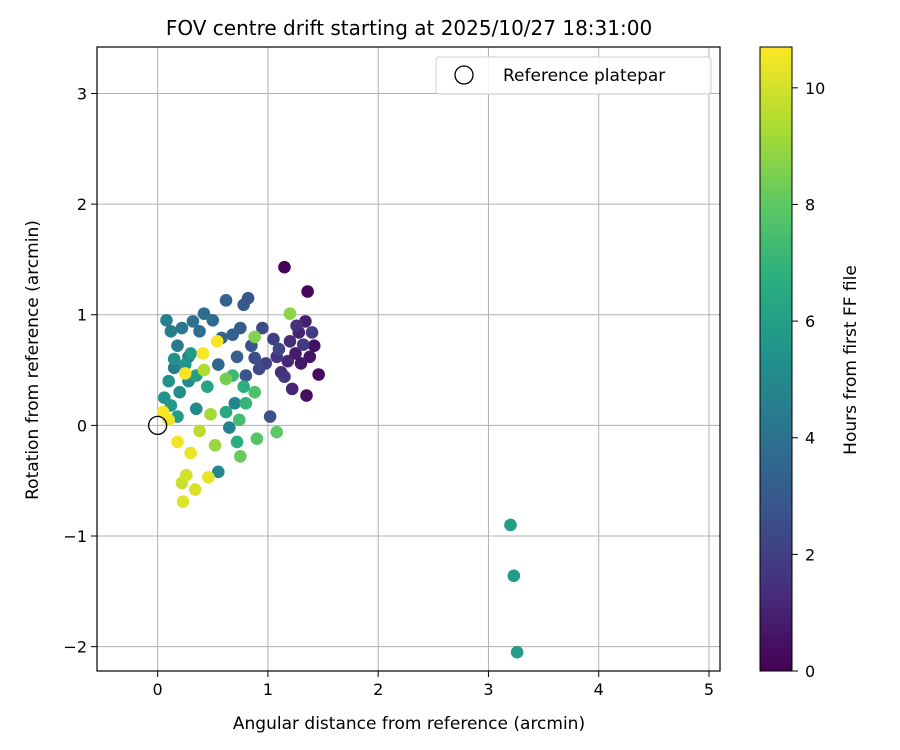  Describe the element at coordinates (464, 75) in the screenshot. I see `legend-marker` at that location.